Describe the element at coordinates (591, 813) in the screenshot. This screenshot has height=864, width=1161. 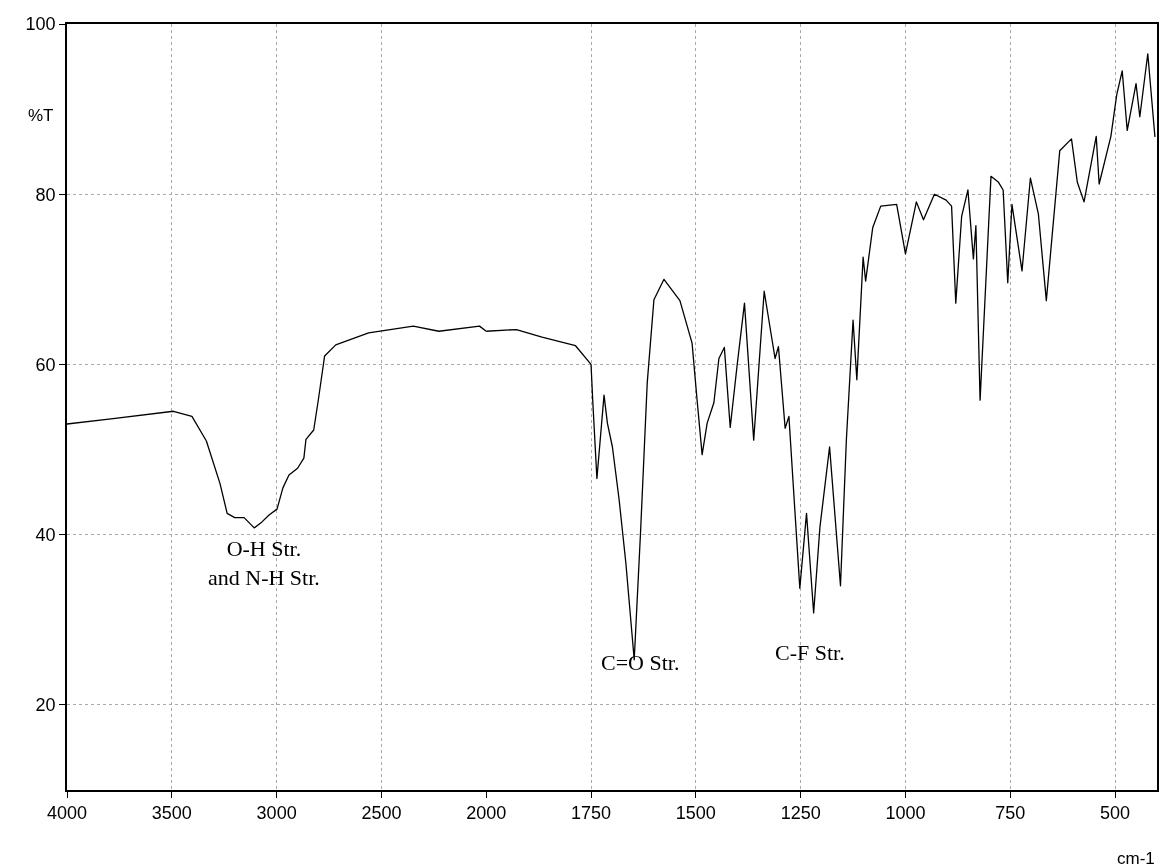
I see `x-tick-label: 1750` at that location.